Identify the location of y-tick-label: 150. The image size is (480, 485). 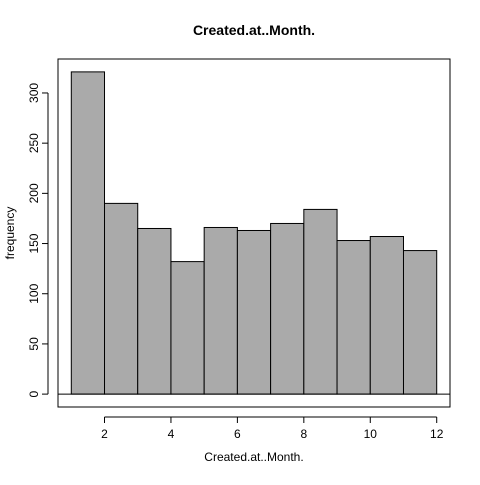
(34, 243).